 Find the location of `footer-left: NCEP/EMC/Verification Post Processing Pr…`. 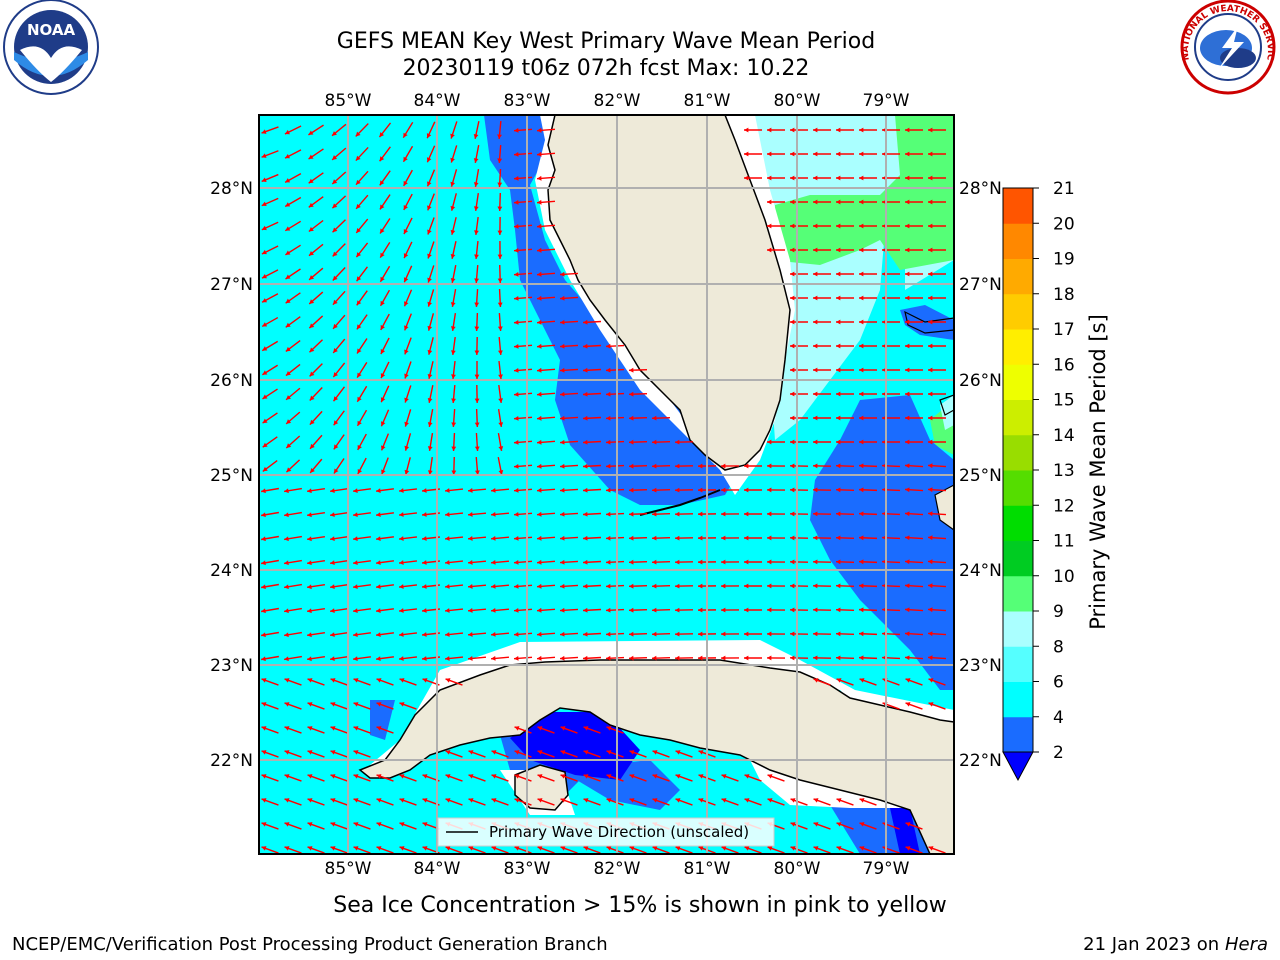

footer-left: NCEP/EMC/Verification Post Processing Pr… is located at coordinates (310, 944).